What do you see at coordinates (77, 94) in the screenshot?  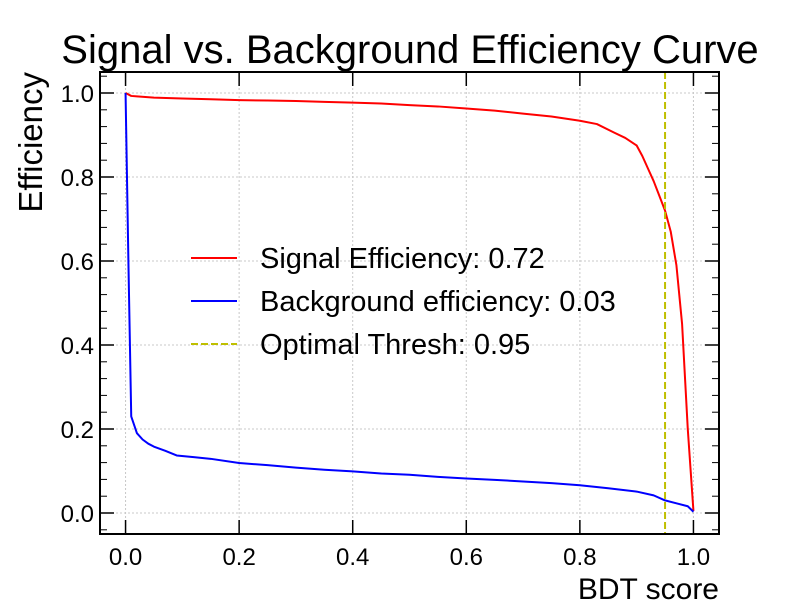 I see `y-tick-label: 1.0` at bounding box center [77, 94].